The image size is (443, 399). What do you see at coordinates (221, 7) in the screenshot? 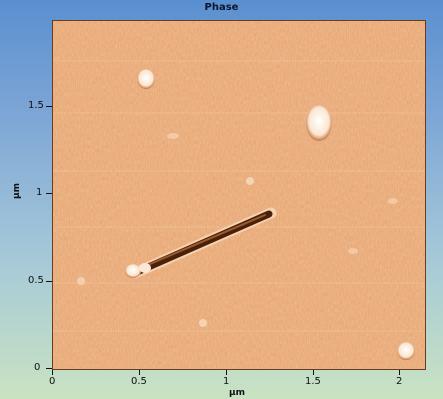
I see `figure-title: Phase` at bounding box center [221, 7].